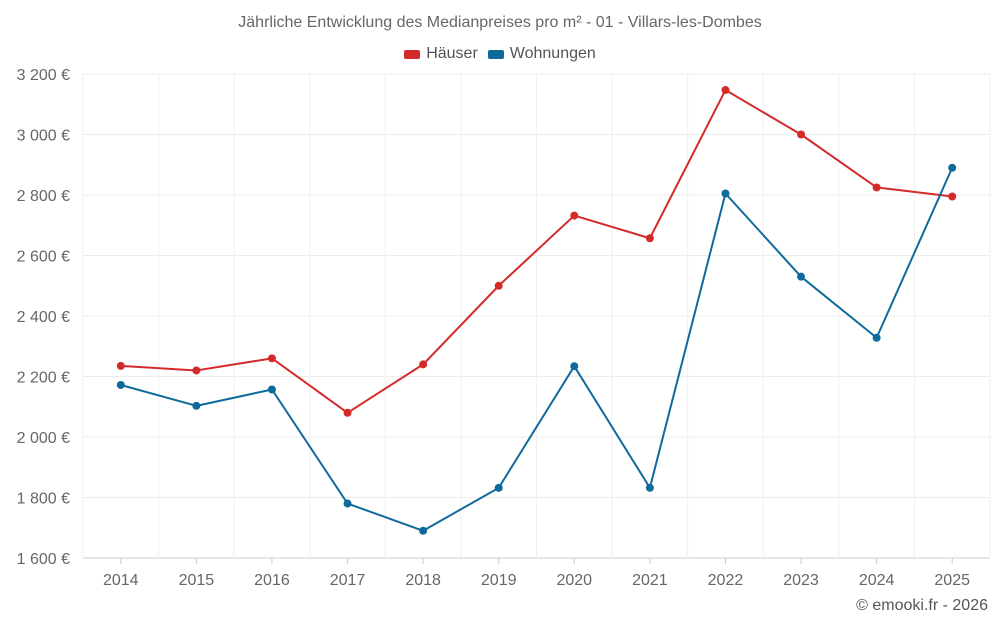 The height and width of the screenshot is (625, 1000). Describe the element at coordinates (43, 438) in the screenshot. I see `y-tick-label: 2 000 €` at that location.